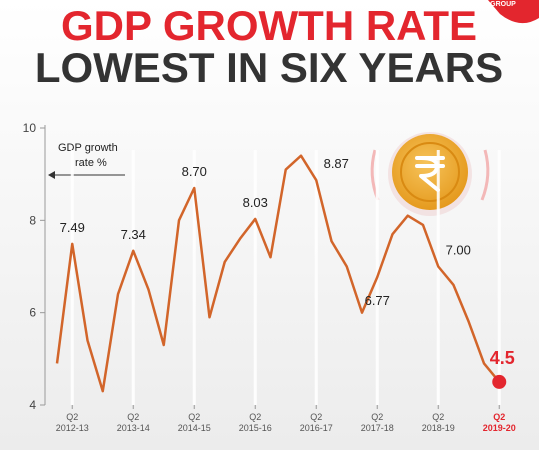 The image size is (539, 450). What do you see at coordinates (30, 128) in the screenshot?
I see `y-tick-label: 10` at bounding box center [30, 128].